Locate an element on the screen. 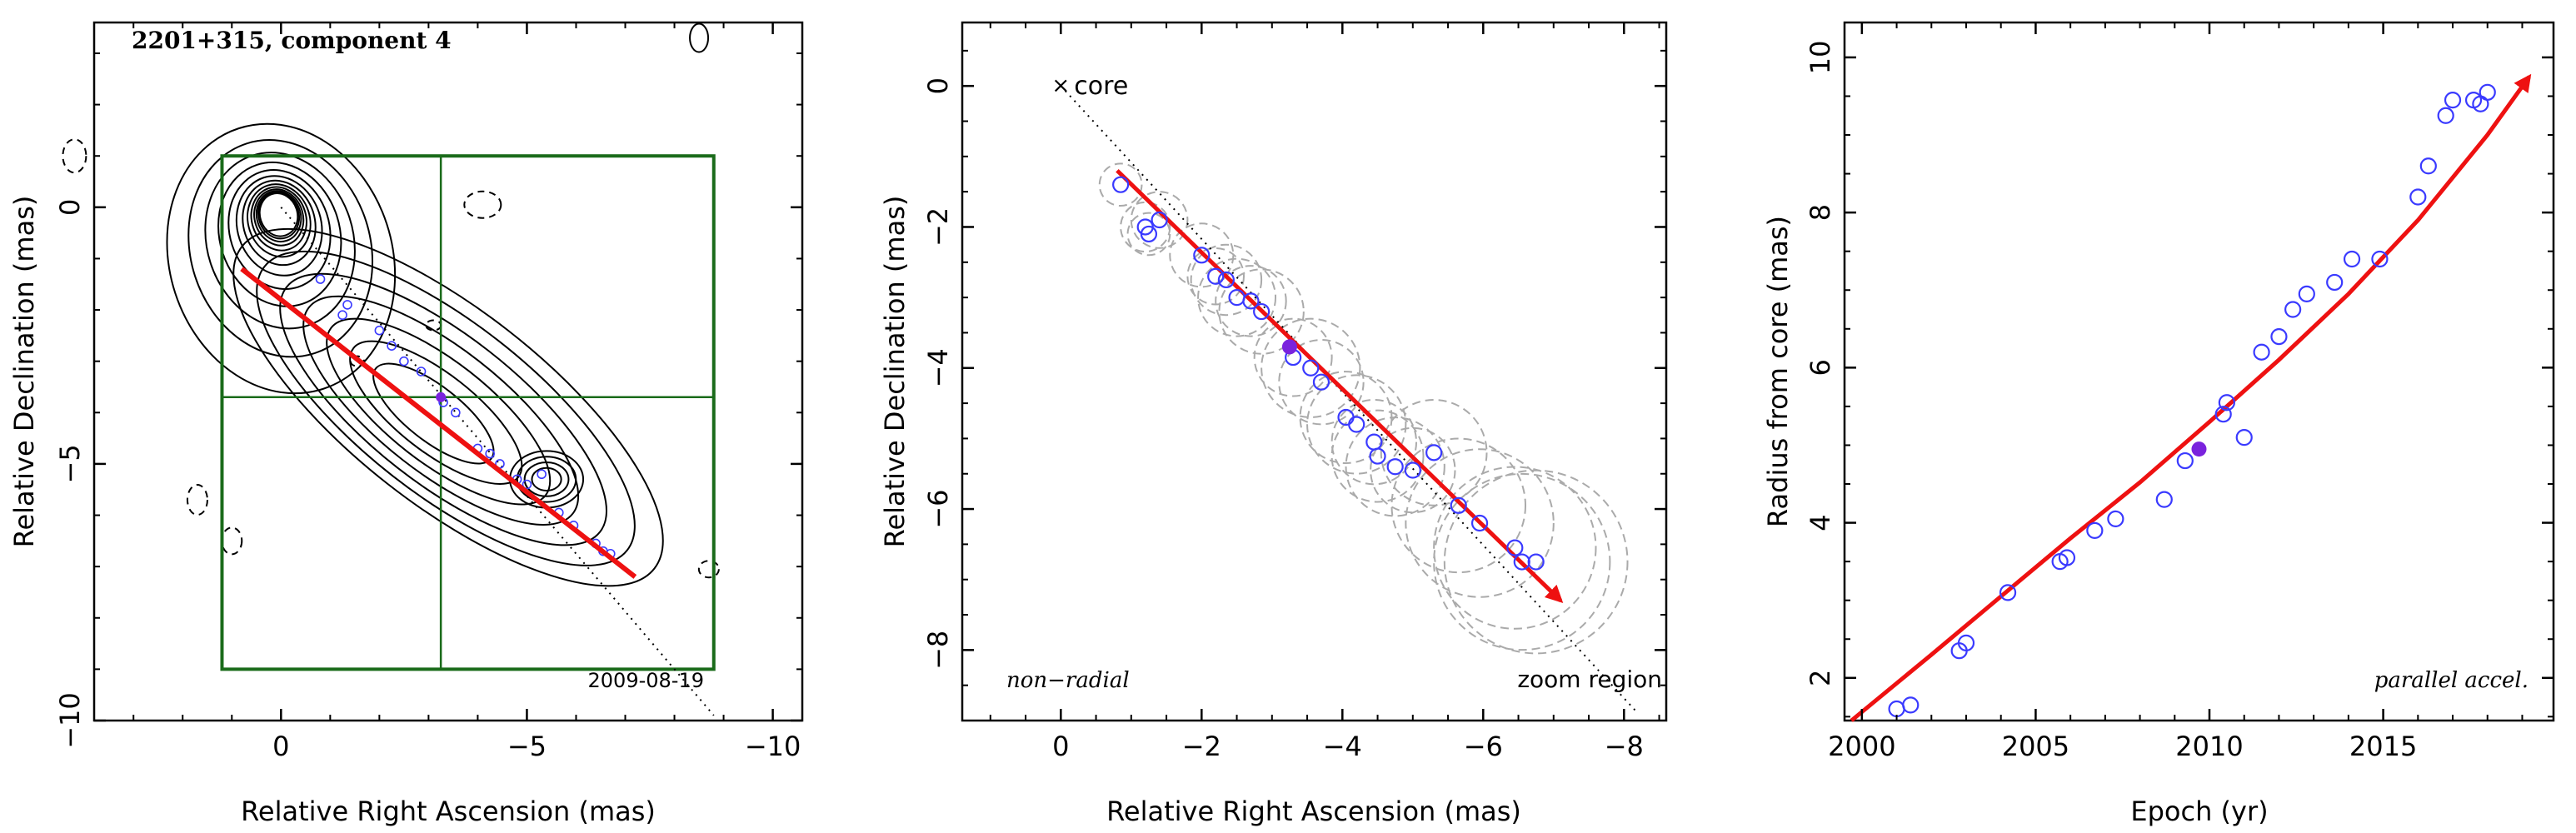 This screenshot has height=833, width=2576. panel-2-right-annotation: zoom region is located at coordinates (1589, 679).